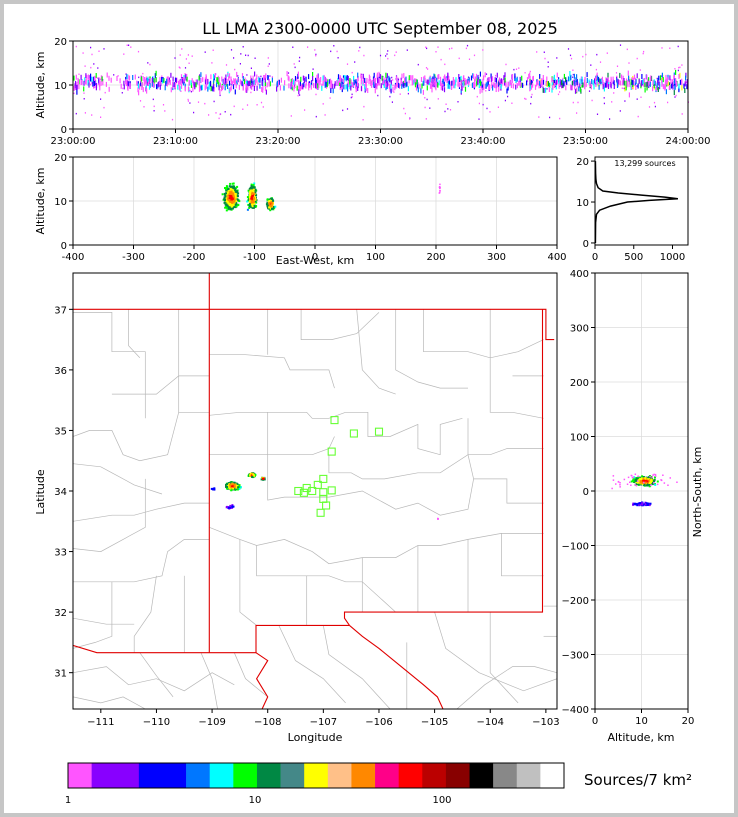  I want to click on state-border, so click(211, 639).